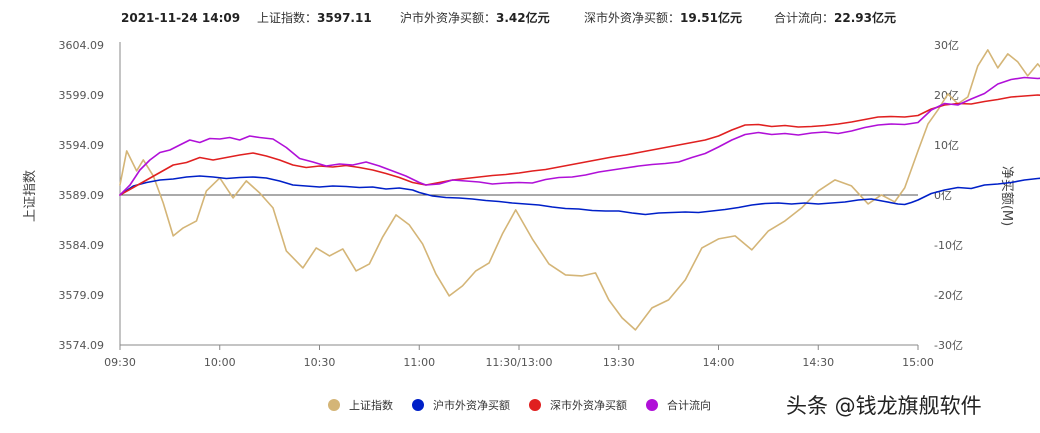  What do you see at coordinates (588, 405) in the screenshot?
I see `legend-label-3: 深市外资净买额` at bounding box center [588, 405].